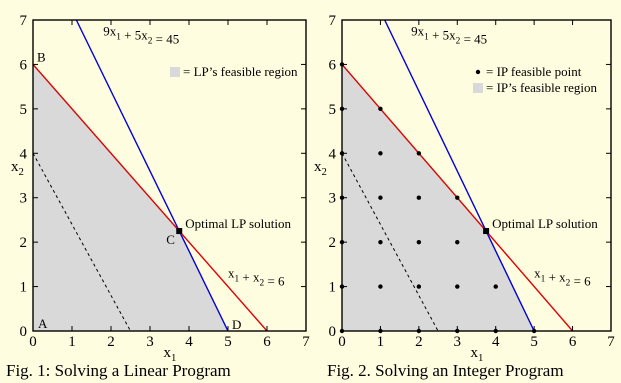 Image resolution: width=621 pixels, height=383 pixels. Describe the element at coordinates (43, 323) in the screenshot. I see `vertex-label-a: A` at that location.